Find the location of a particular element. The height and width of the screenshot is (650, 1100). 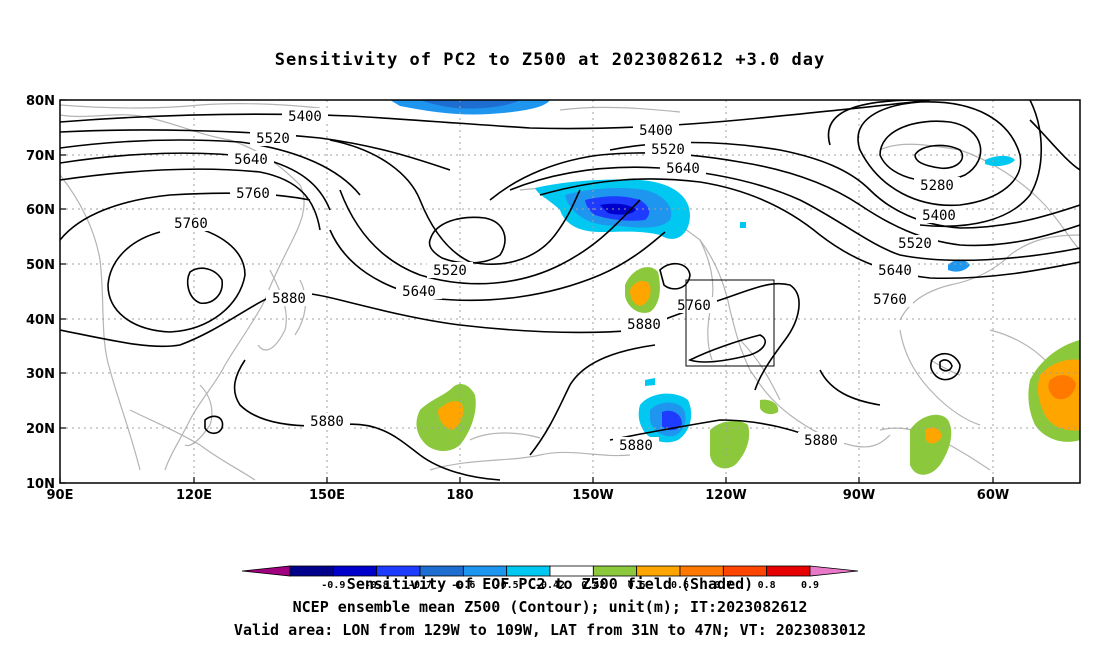

colorbar-tick-label: 0.7 is located at coordinates (723, 585).